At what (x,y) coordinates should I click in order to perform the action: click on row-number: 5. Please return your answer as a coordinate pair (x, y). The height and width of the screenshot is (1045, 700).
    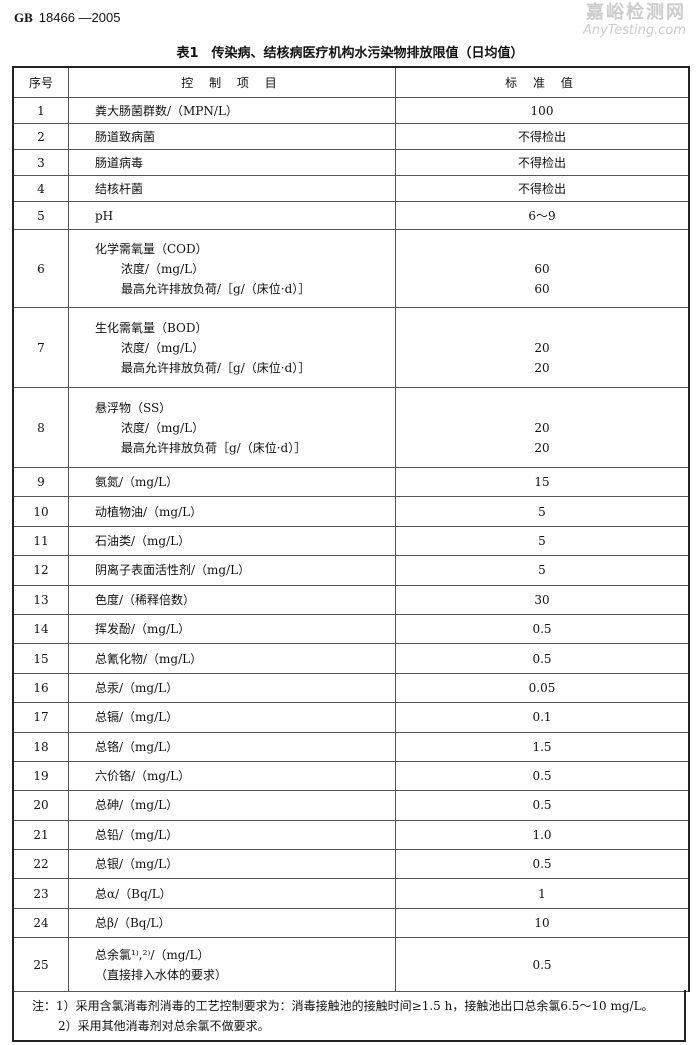
    Looking at the image, I should click on (41, 215).